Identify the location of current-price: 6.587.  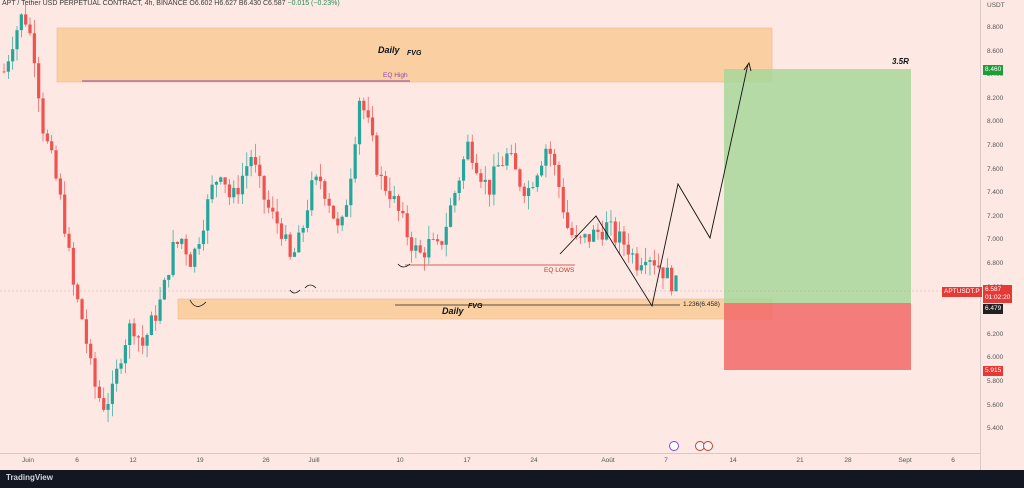
(993, 289).